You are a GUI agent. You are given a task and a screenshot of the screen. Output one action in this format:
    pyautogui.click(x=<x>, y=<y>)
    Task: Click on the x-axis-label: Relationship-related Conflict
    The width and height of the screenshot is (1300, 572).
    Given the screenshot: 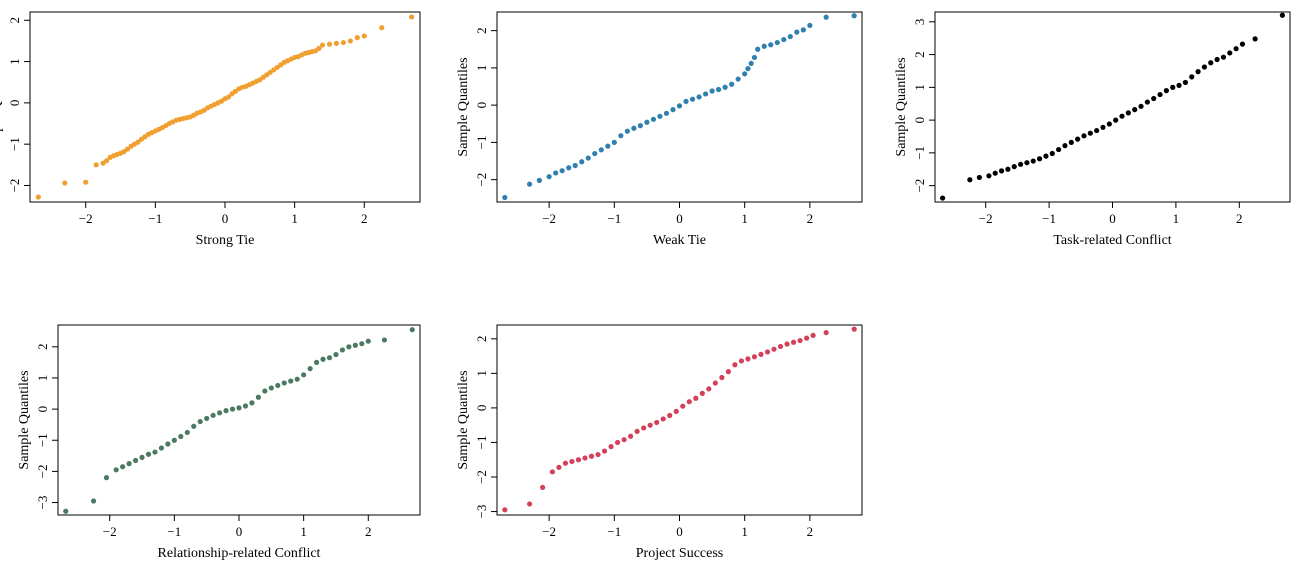 What is the action you would take?
    pyautogui.click(x=239, y=553)
    